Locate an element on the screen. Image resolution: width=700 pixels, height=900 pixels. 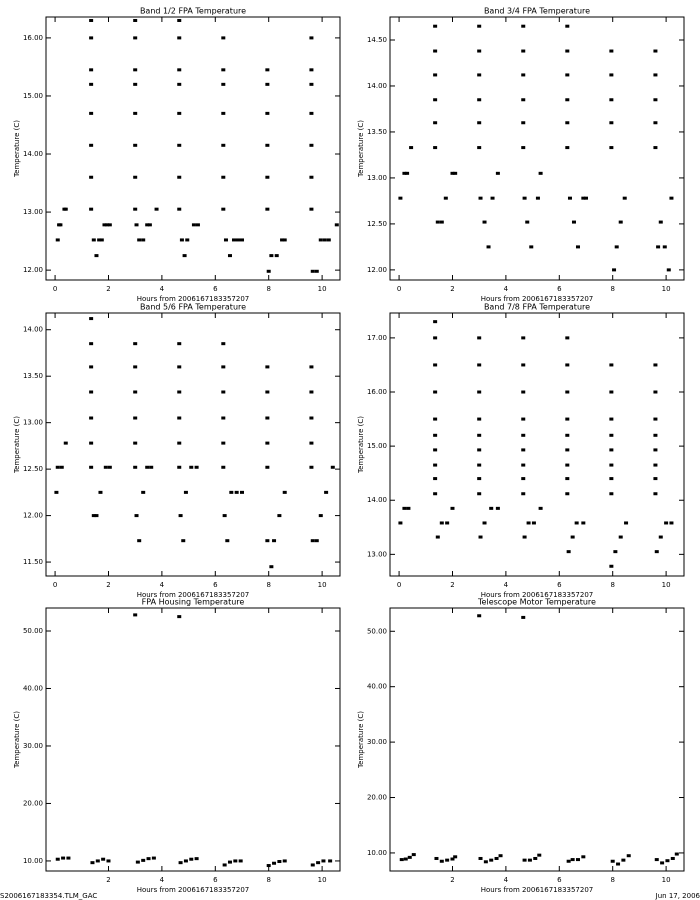
y-tick-label: 15.00 is located at coordinates (377, 446).